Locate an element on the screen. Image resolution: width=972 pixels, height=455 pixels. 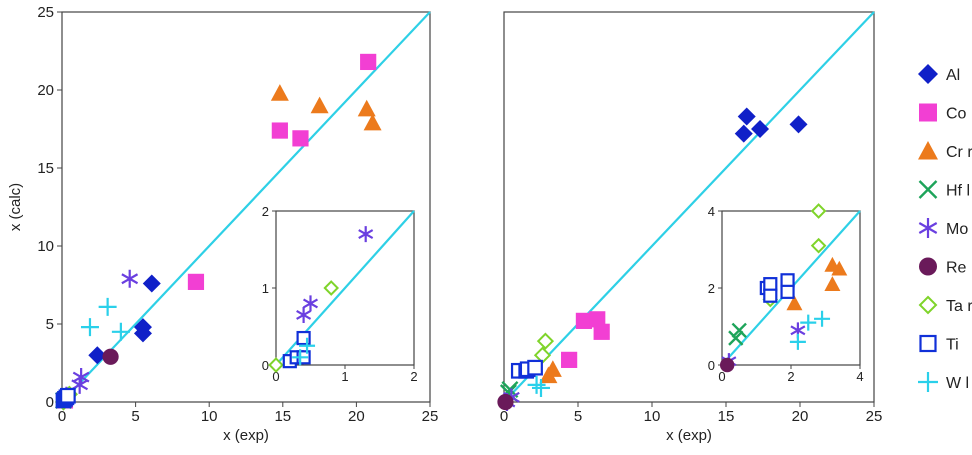
y-tick-label: 0 is located at coordinates (50, 402).